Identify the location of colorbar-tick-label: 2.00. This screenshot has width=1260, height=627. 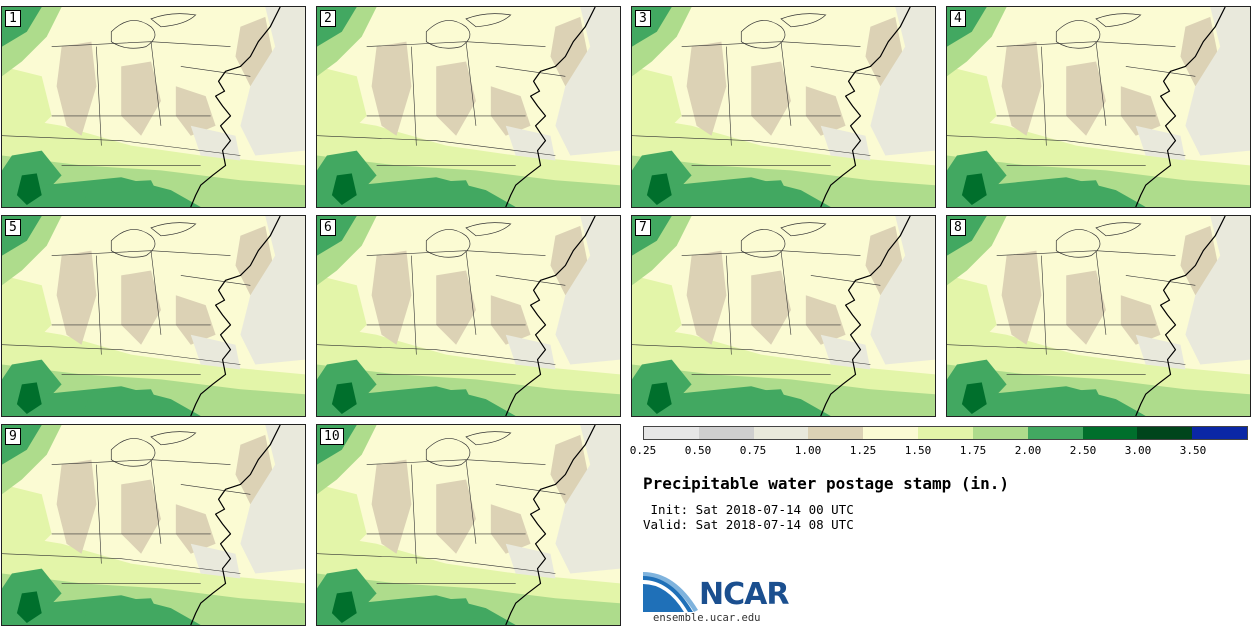
(1028, 450).